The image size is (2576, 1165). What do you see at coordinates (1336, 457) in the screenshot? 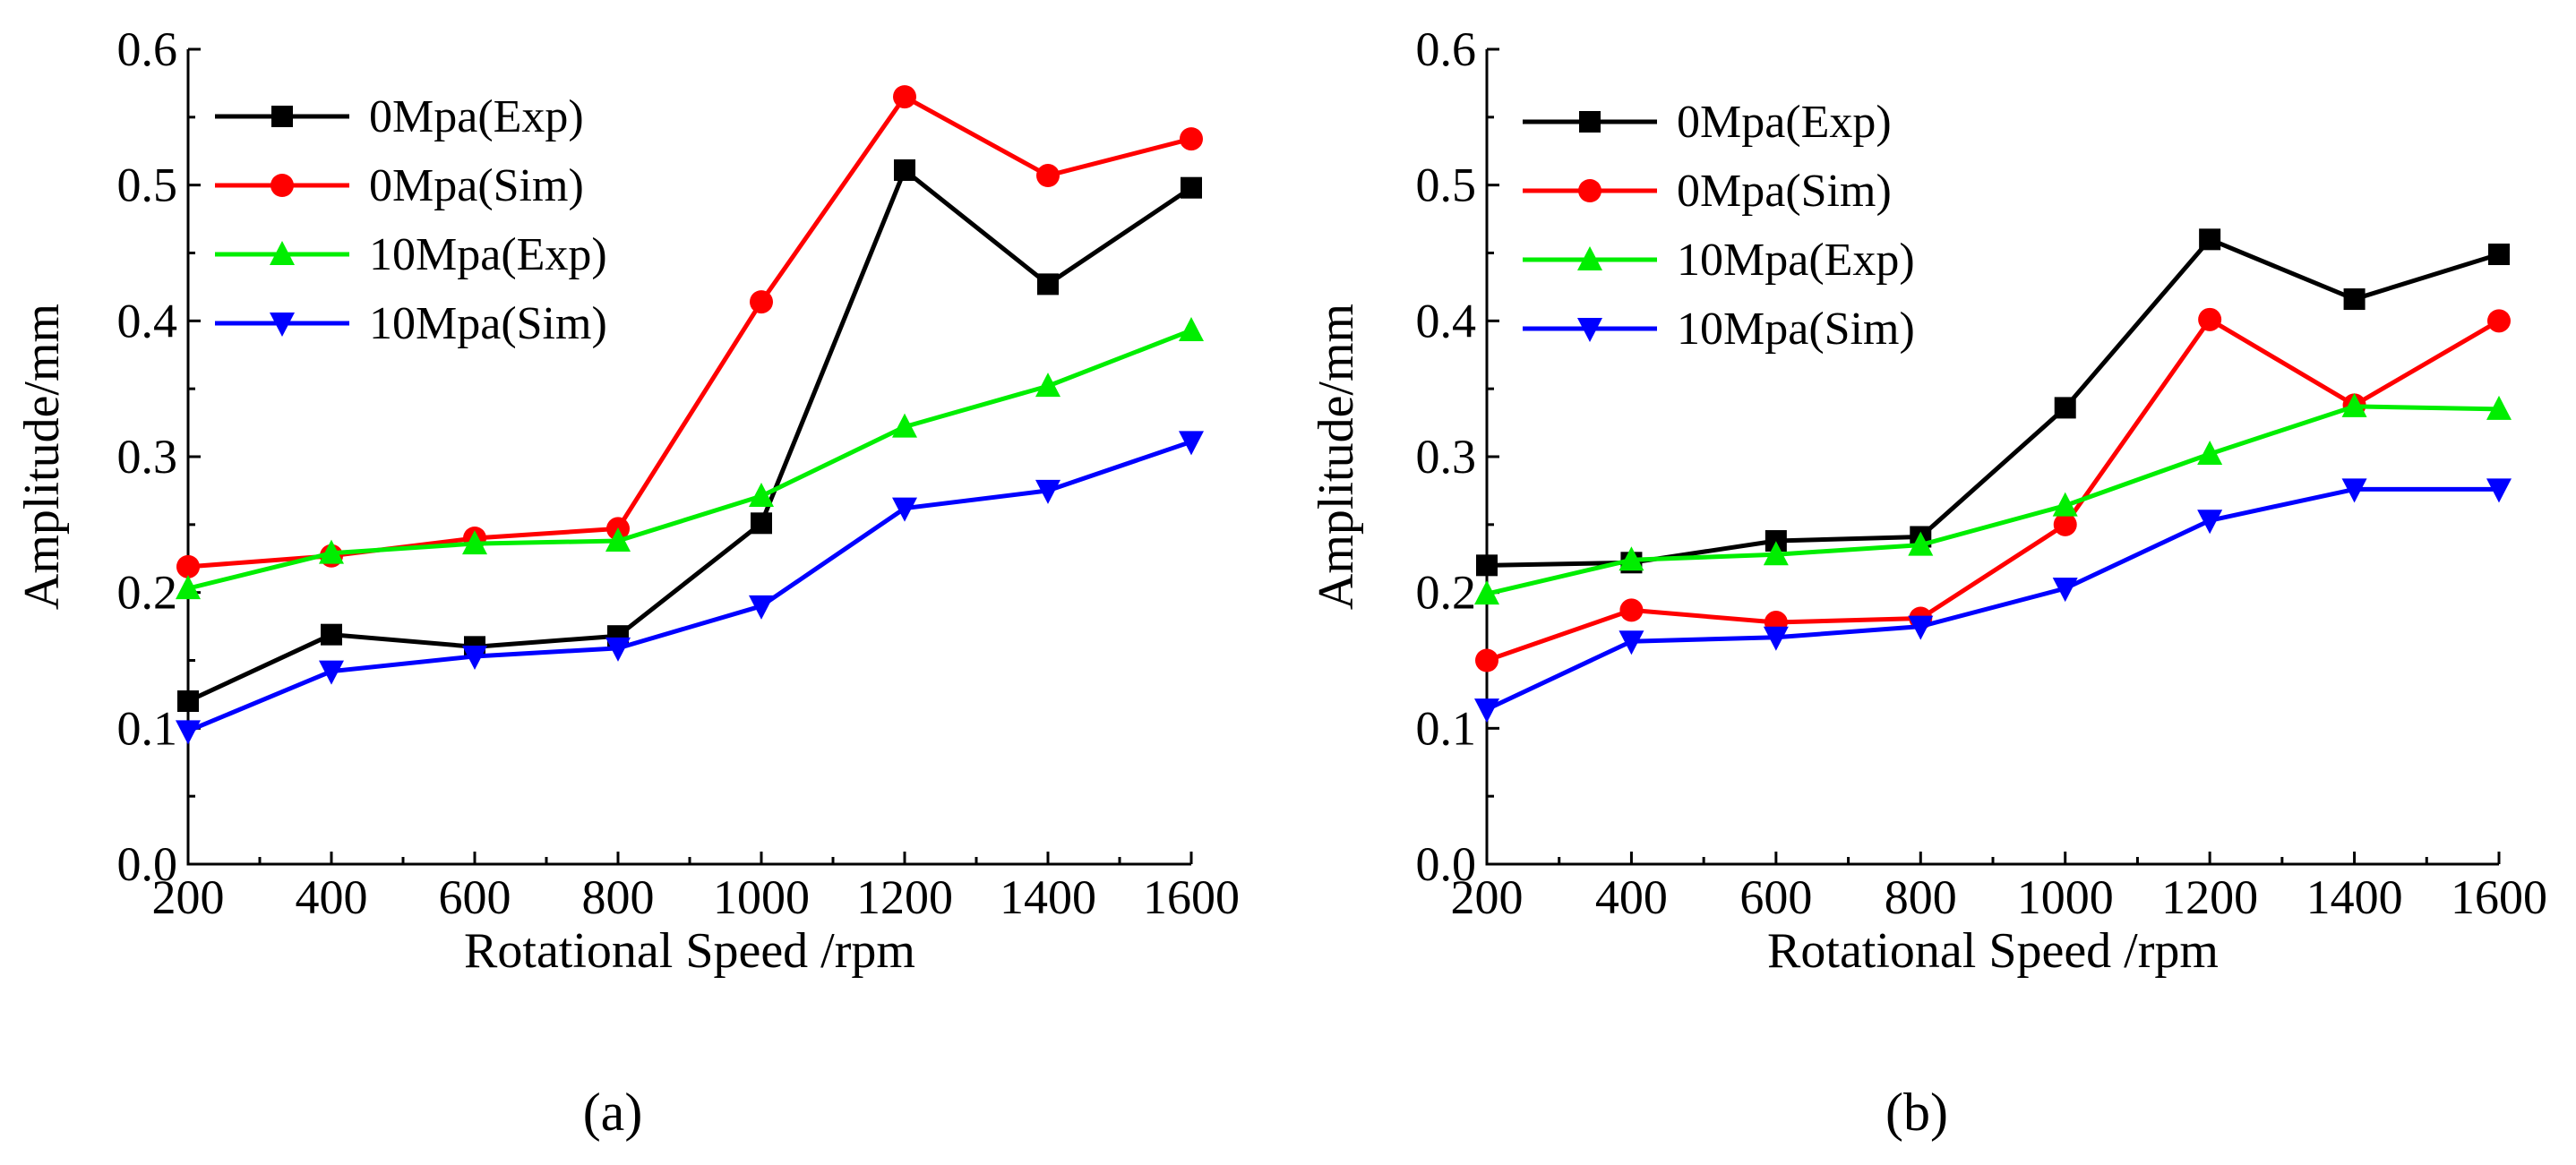
I see `y-axis-title: Amplitude/mm` at bounding box center [1336, 457].